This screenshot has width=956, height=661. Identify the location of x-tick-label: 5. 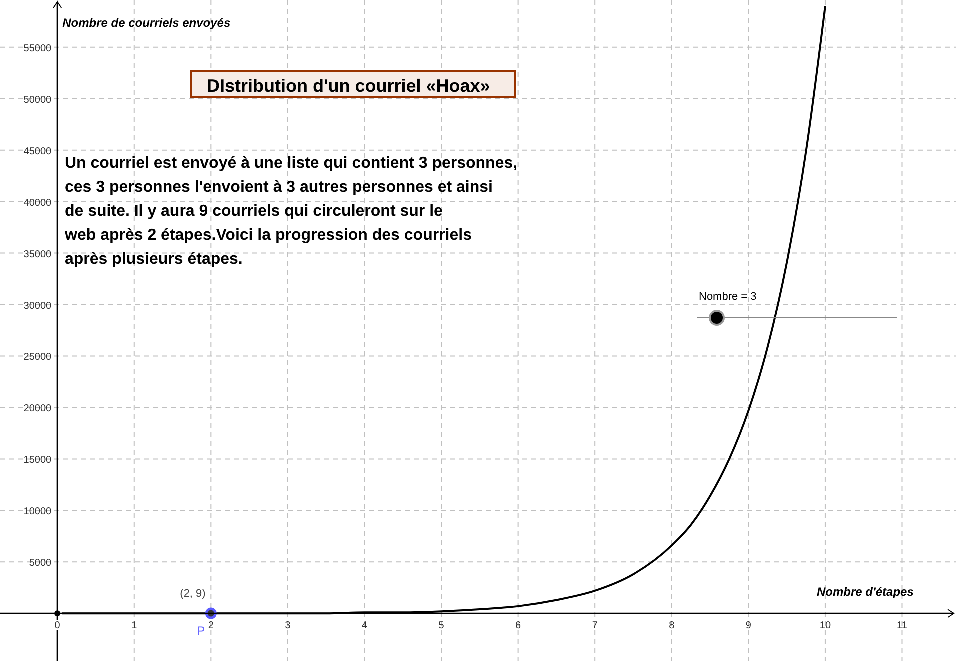
(441, 626).